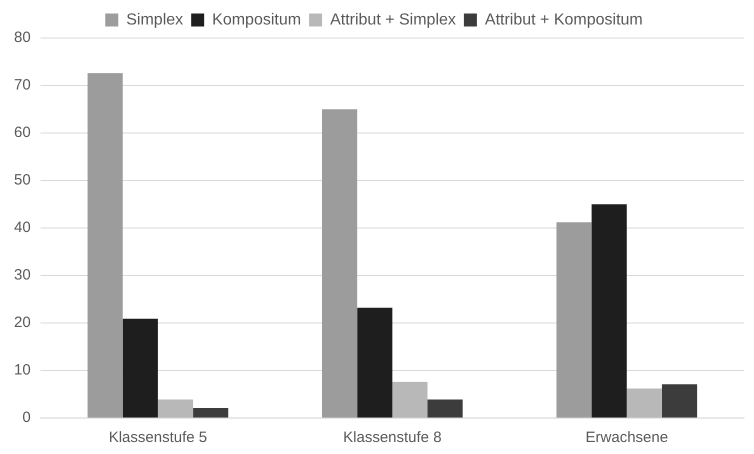 The image size is (754, 454). I want to click on legend-label: Simplex, so click(155, 19).